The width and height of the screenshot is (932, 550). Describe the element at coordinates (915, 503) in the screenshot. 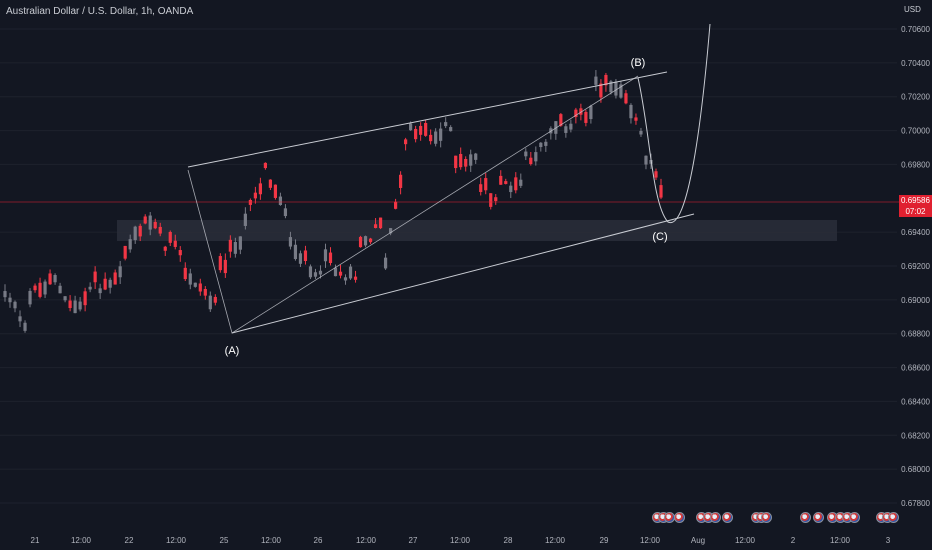

I see `y-axis-tick-label: 0.67800` at that location.